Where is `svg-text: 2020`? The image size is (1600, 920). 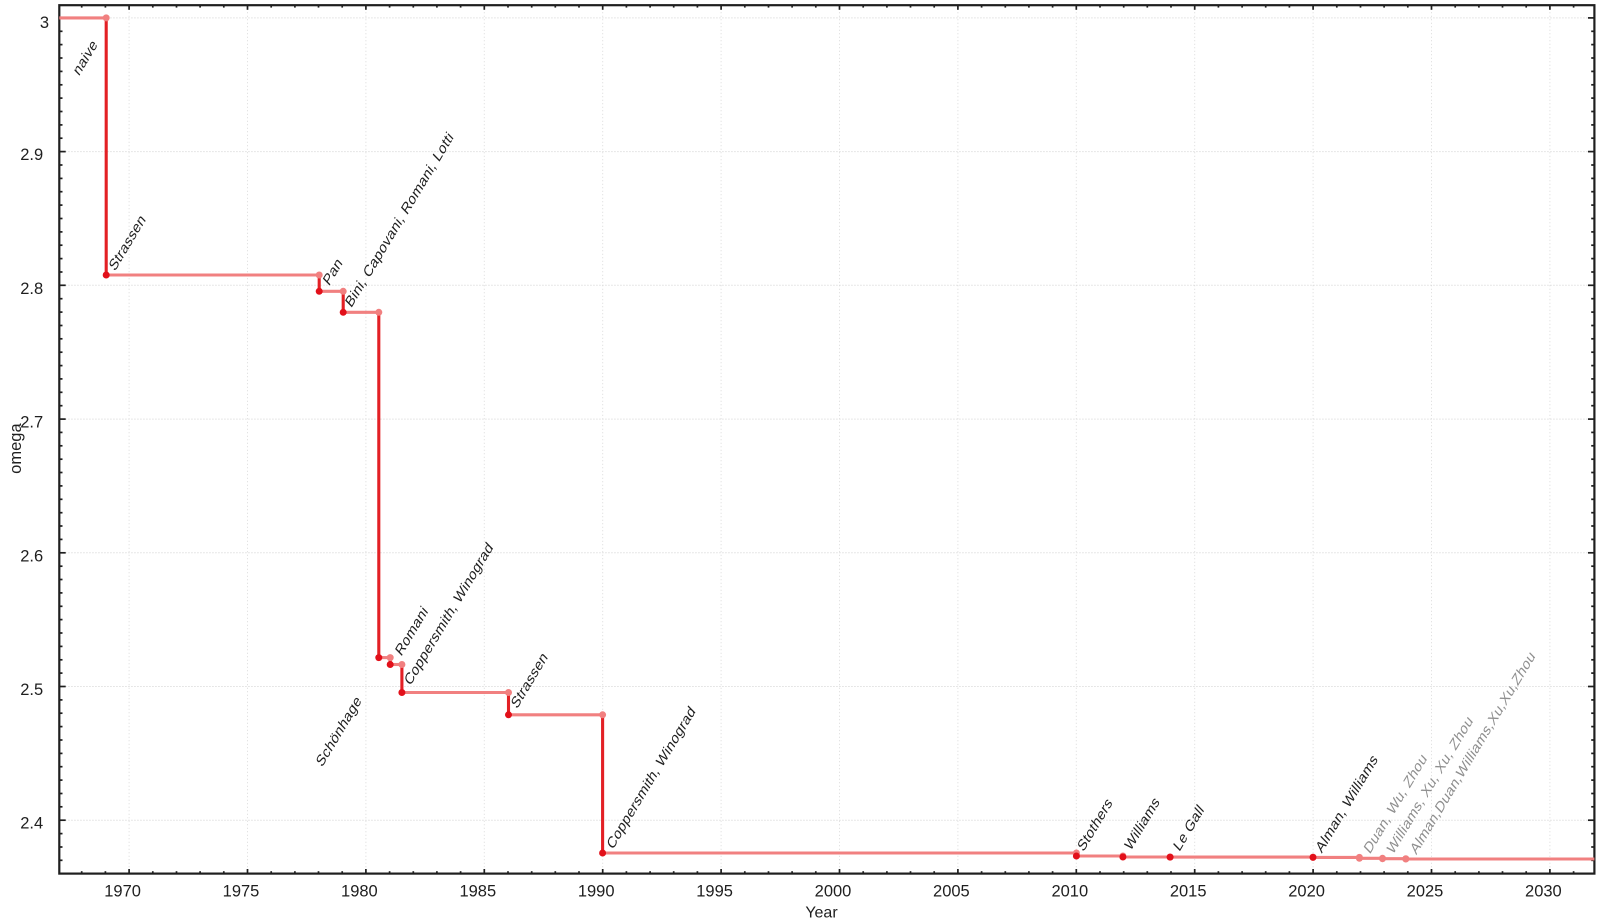
svg-text: 2020 is located at coordinates (1306, 892).